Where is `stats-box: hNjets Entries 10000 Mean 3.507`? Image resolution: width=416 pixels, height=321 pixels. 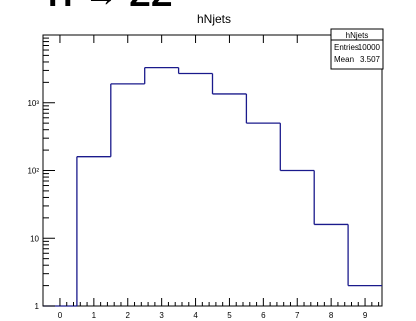 stats-box: hNjets Entries 10000 Mean 3.507 is located at coordinates (357, 49).